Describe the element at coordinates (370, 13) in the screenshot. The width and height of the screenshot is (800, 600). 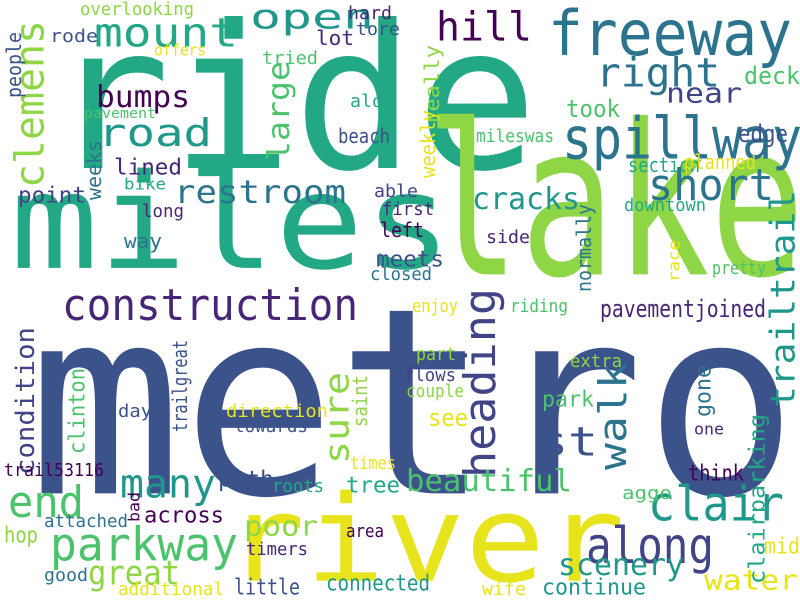
I see `word-hard: hard` at that location.